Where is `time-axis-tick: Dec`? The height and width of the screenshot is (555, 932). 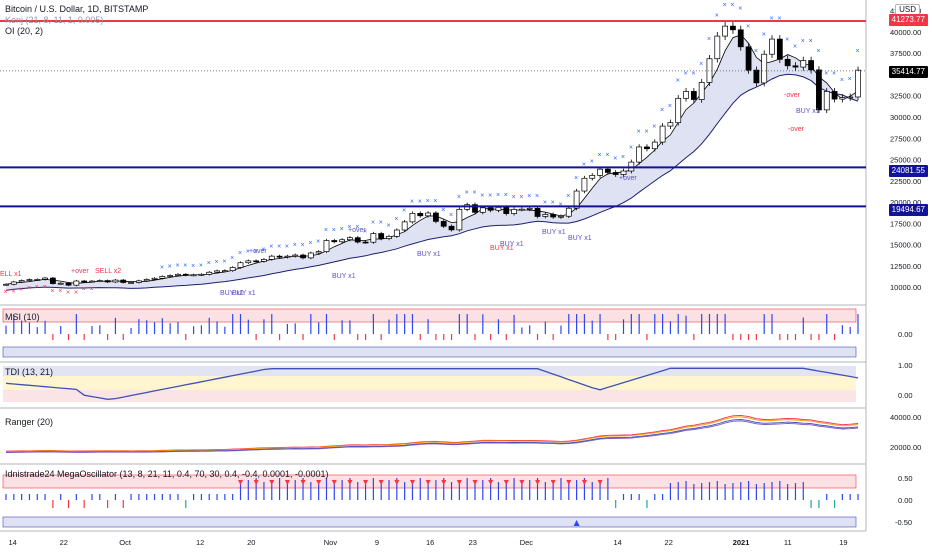
time-axis-tick: Dec is located at coordinates (527, 542).